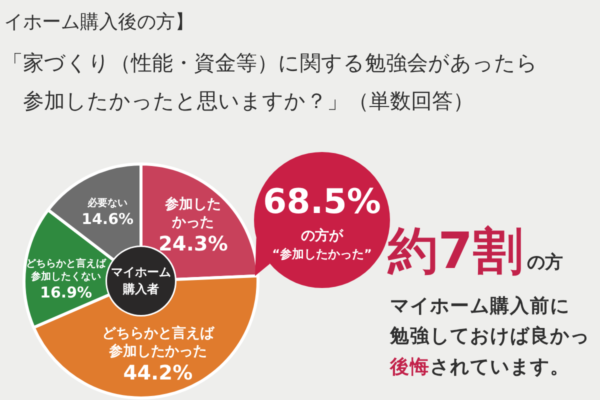  Describe the element at coordinates (544, 262) in the screenshot. I see `text: の方` at that location.